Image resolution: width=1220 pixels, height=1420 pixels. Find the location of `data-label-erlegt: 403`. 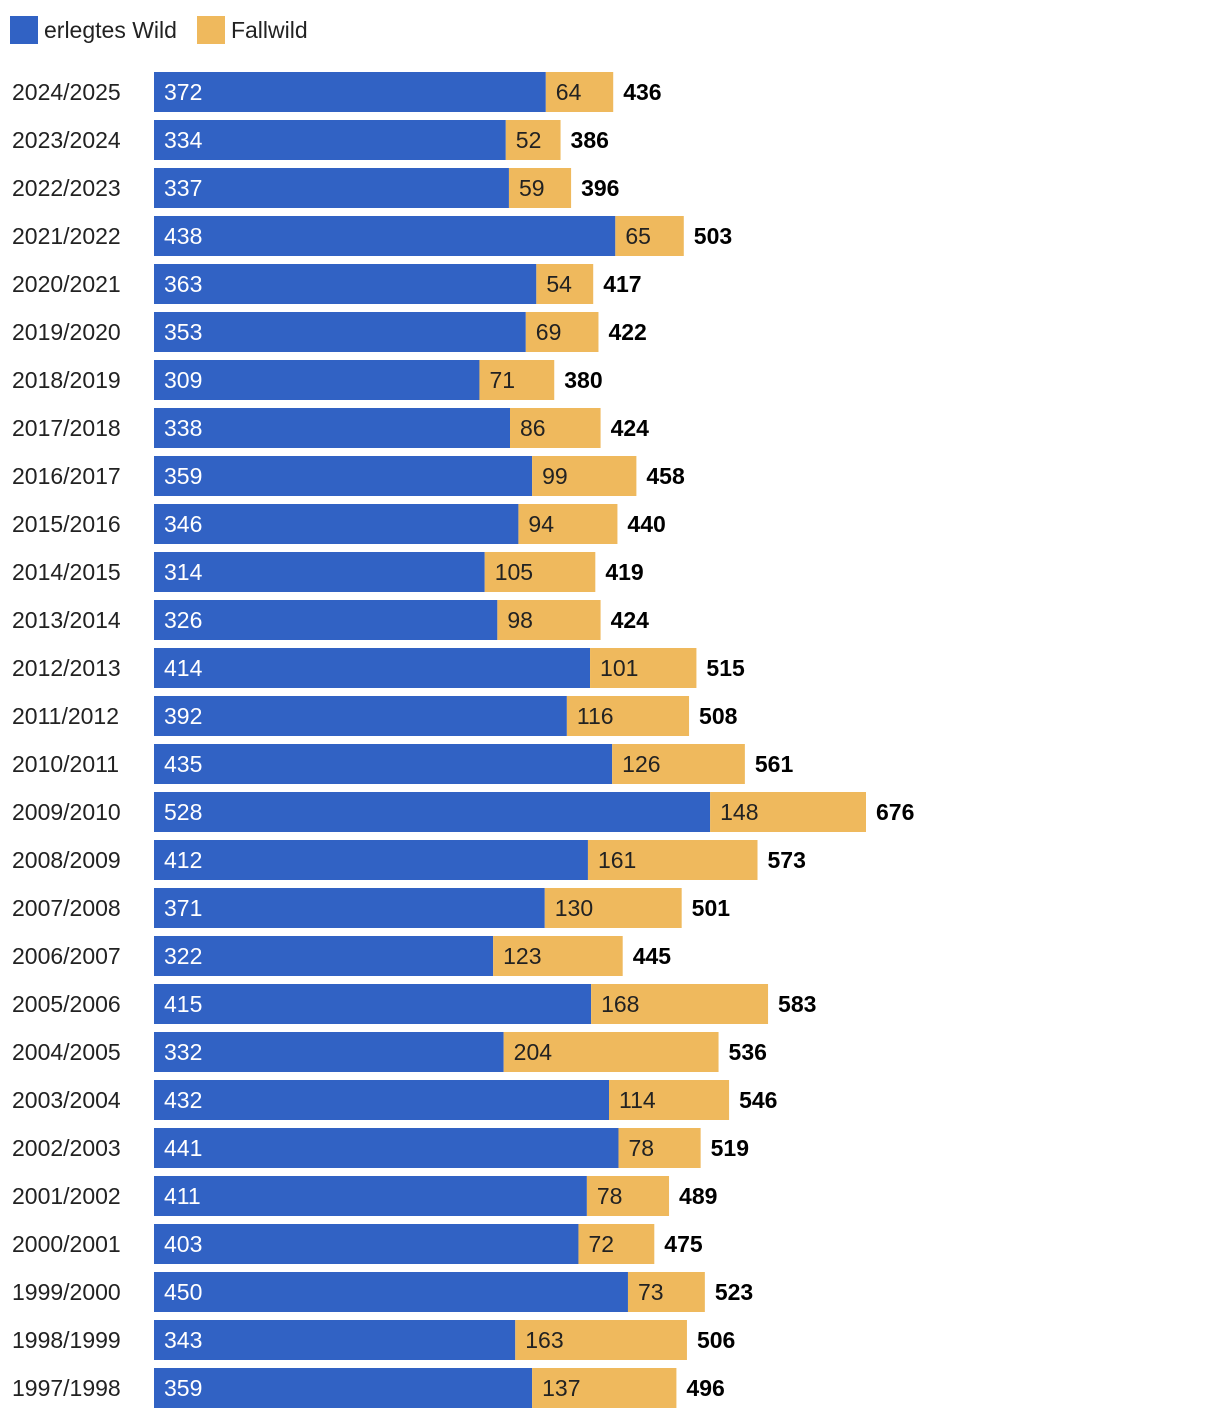

data-label-erlegt: 403 is located at coordinates (183, 1244).